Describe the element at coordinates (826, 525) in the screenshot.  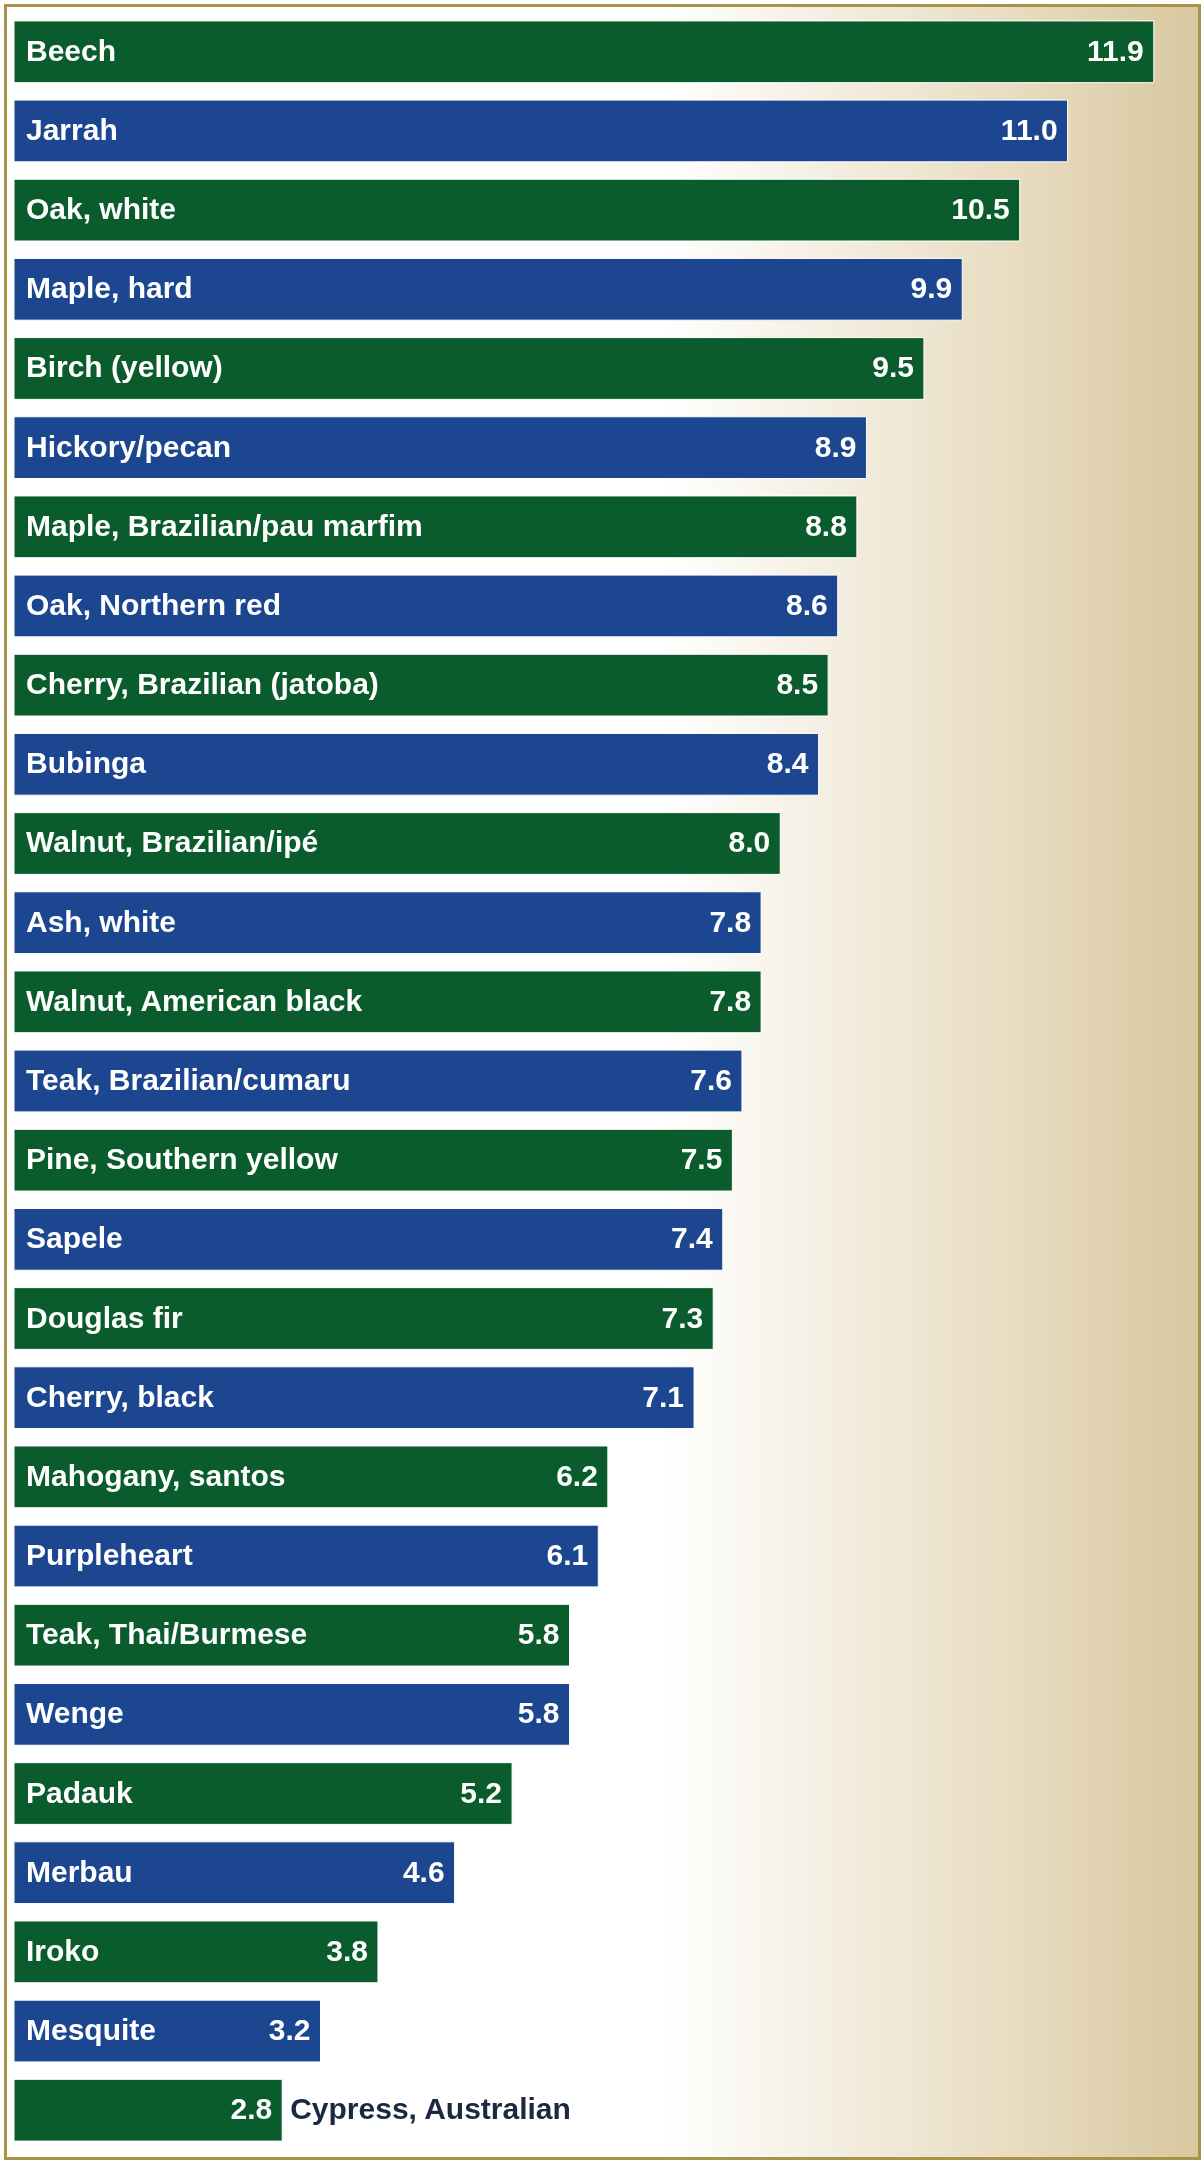
I see `data-label: 8.8` at that location.